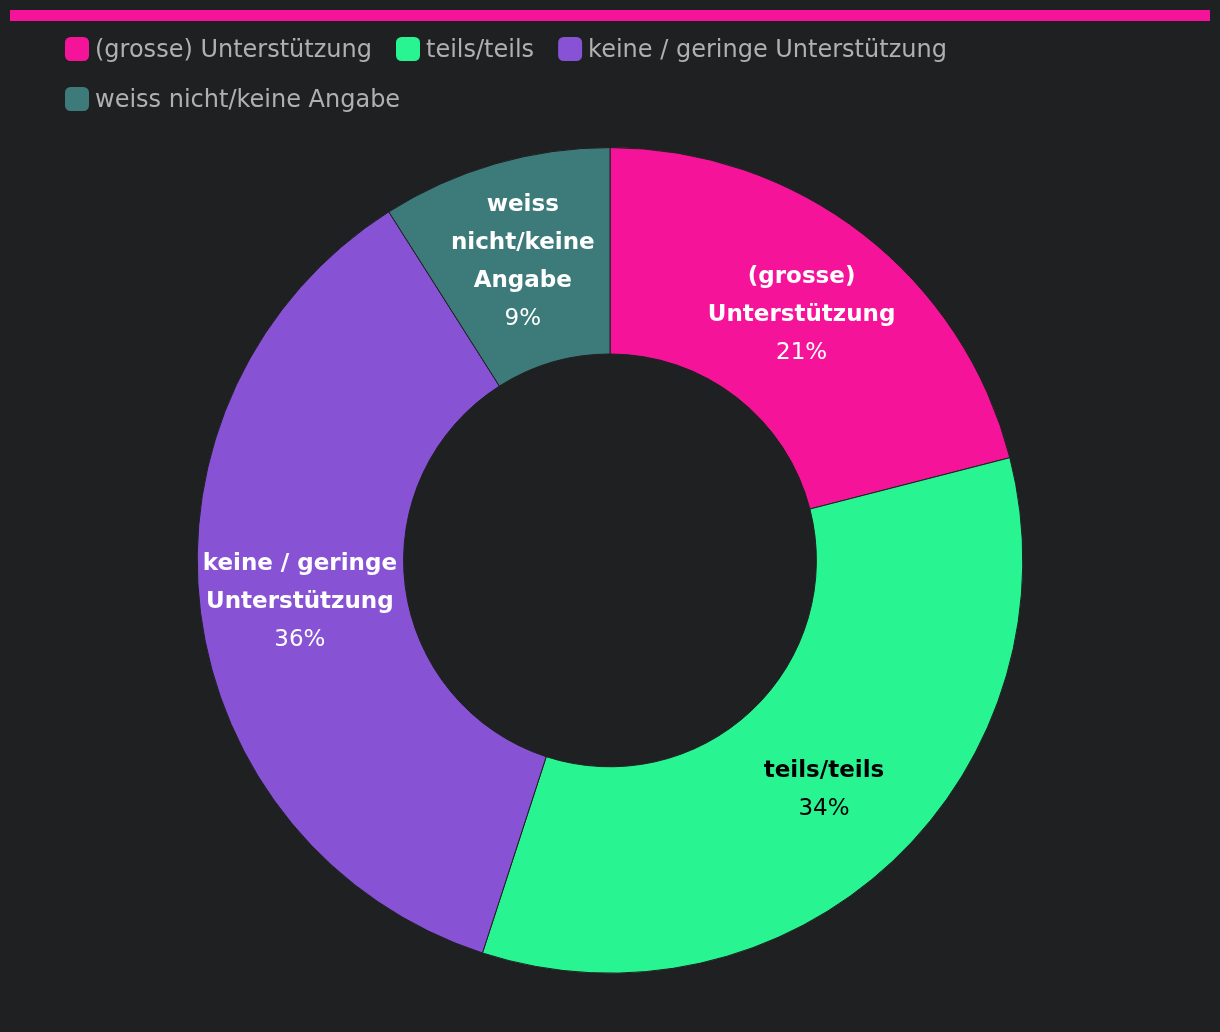 The height and width of the screenshot is (1032, 1220). I want to click on legend-label: (grosse) Unterstützung, so click(233, 49).